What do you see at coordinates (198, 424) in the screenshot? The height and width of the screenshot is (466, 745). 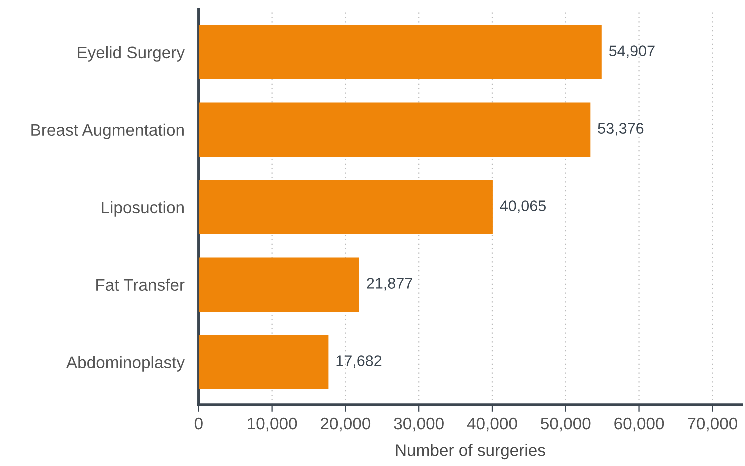 I see `x-tick-label: 0` at bounding box center [198, 424].